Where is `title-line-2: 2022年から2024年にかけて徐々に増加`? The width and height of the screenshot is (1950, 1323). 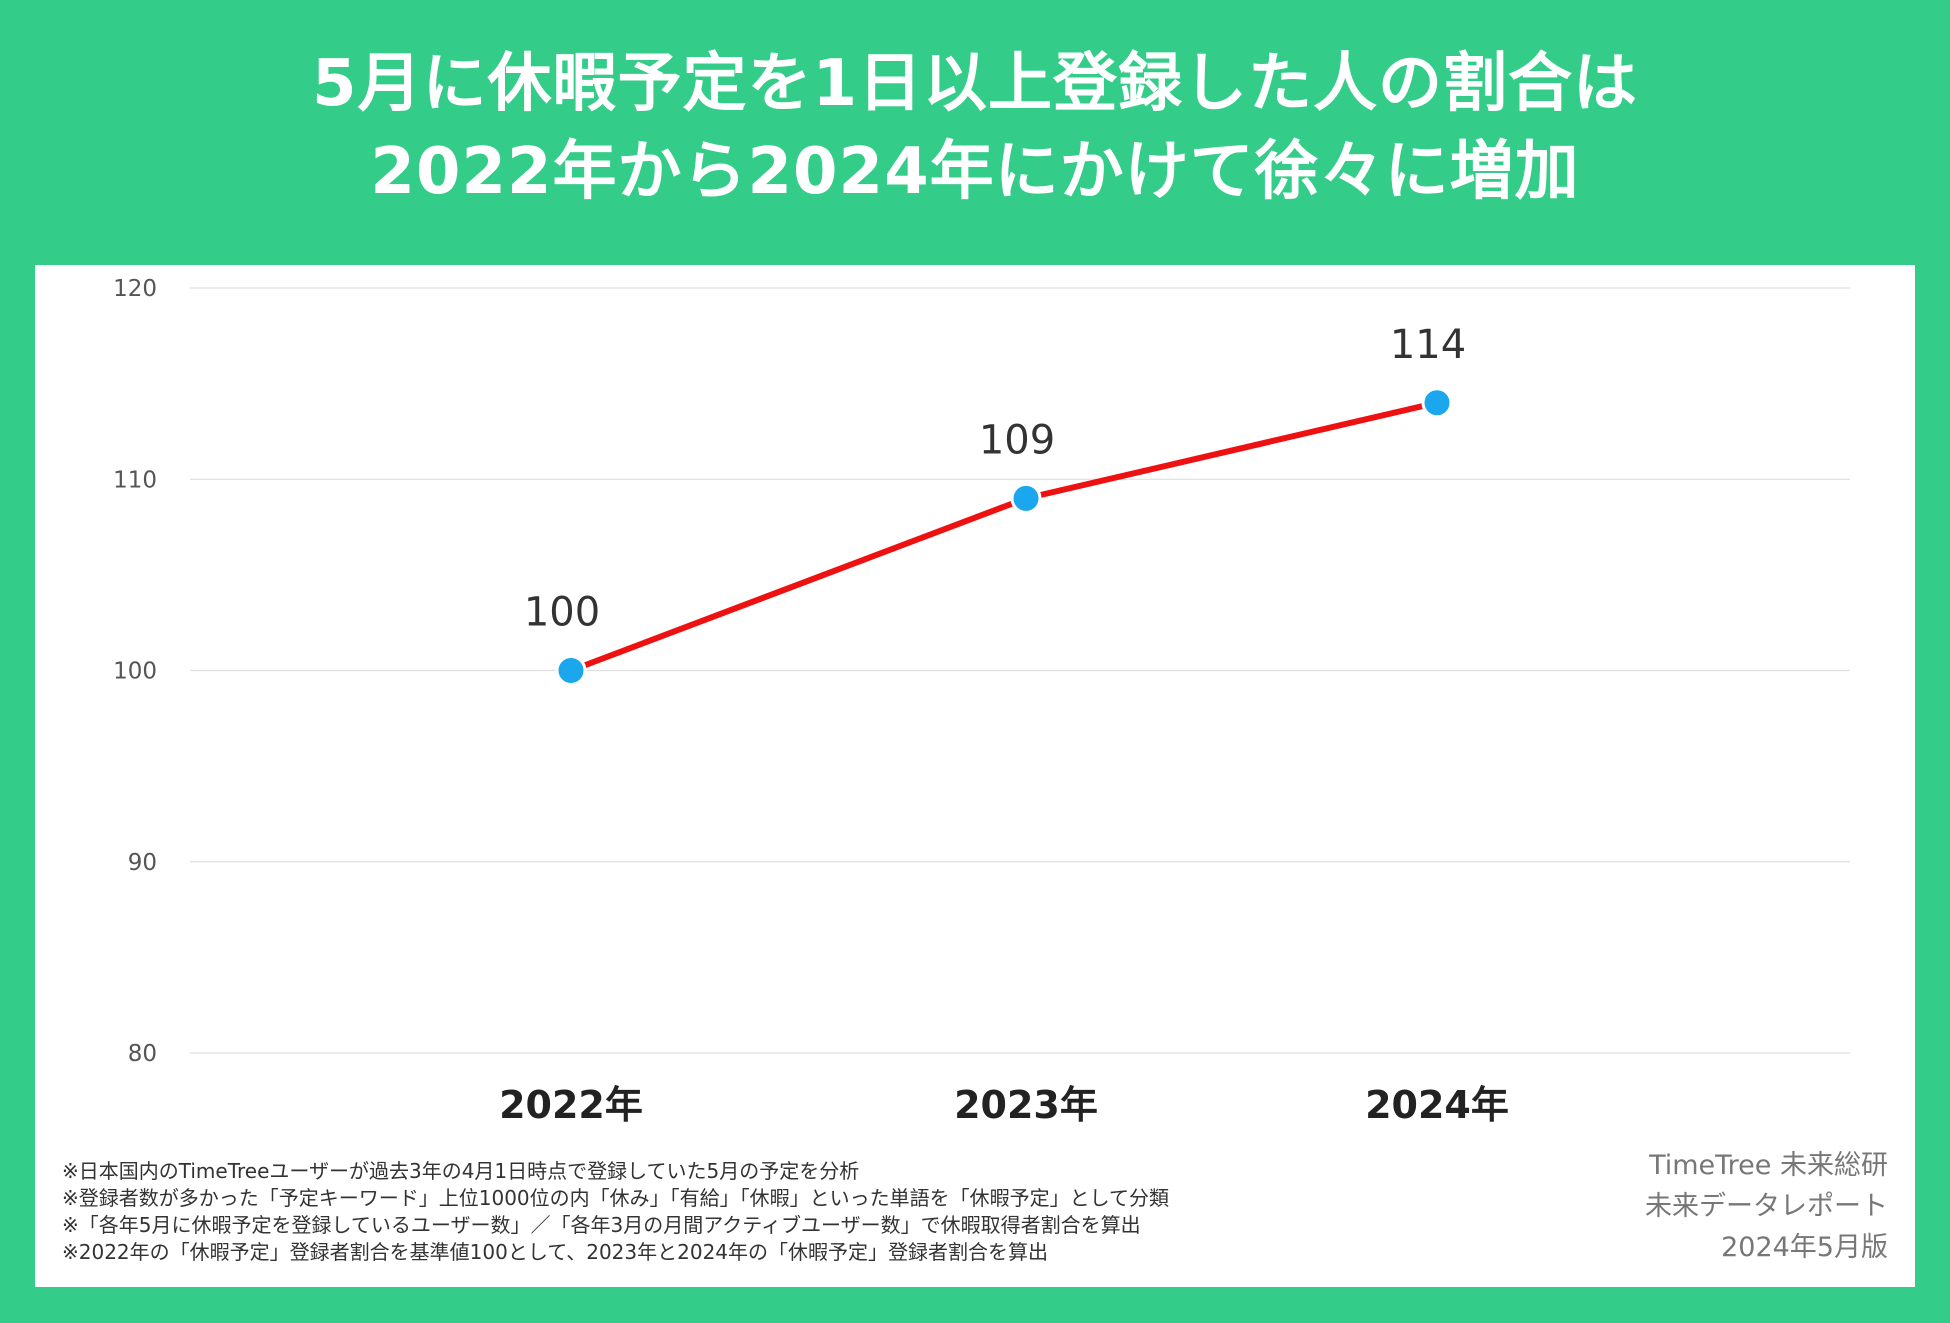 title-line-2: 2022年から2024年にかけて徐々に増加 is located at coordinates (975, 172).